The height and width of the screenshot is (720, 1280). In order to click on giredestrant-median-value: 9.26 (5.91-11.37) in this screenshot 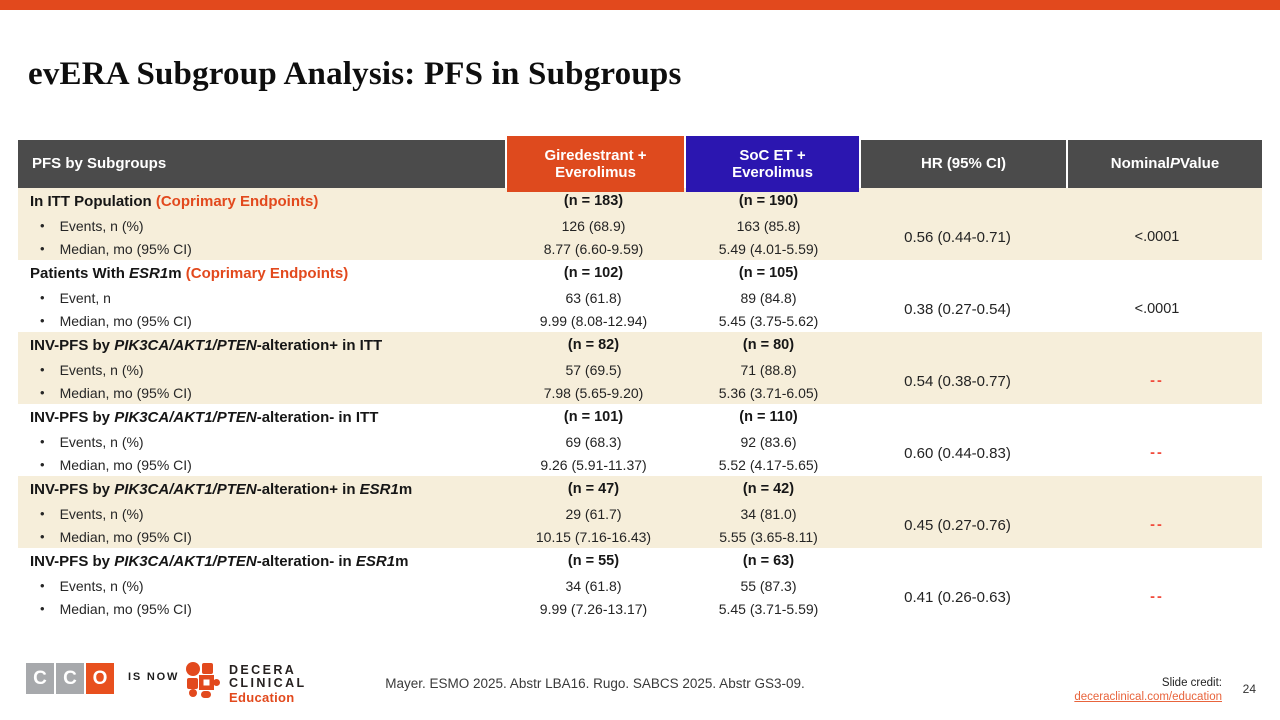, I will do `click(593, 464)`.